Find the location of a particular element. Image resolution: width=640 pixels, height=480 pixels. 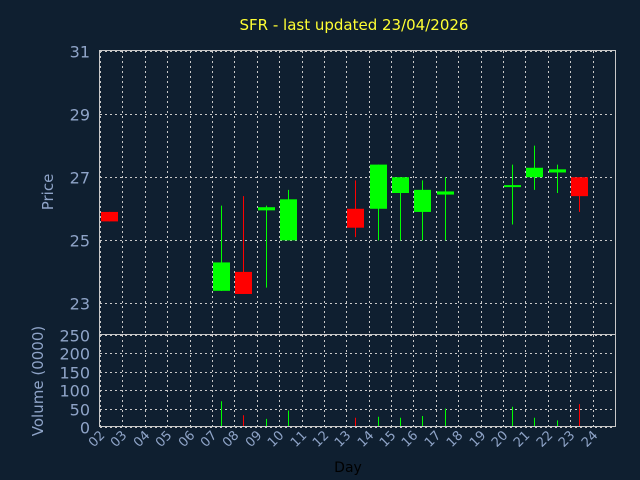

volume-tick-label: 150 is located at coordinates (74, 373).